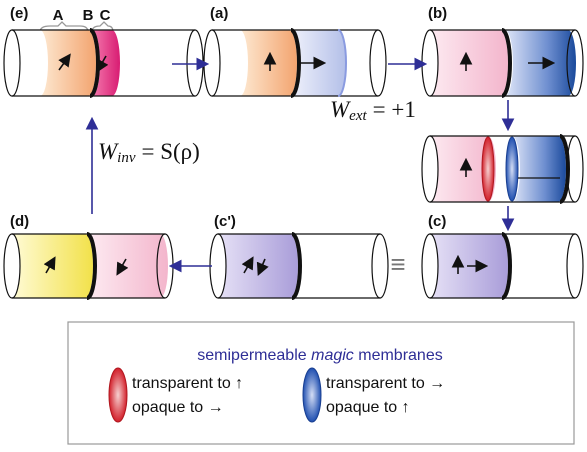 This screenshot has width=587, height=452. What do you see at coordinates (76, 27) in the screenshot?
I see `brace` at bounding box center [76, 27].